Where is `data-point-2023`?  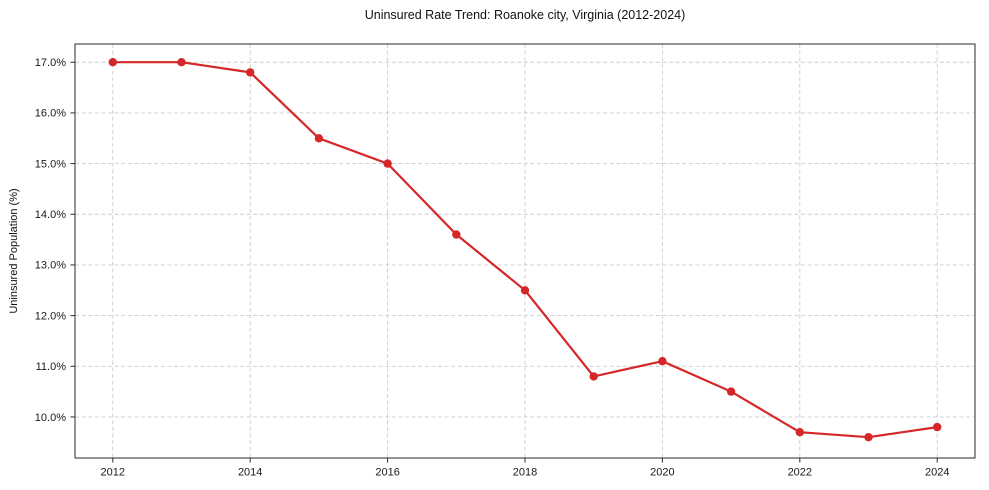
data-point-2023 is located at coordinates (868, 437).